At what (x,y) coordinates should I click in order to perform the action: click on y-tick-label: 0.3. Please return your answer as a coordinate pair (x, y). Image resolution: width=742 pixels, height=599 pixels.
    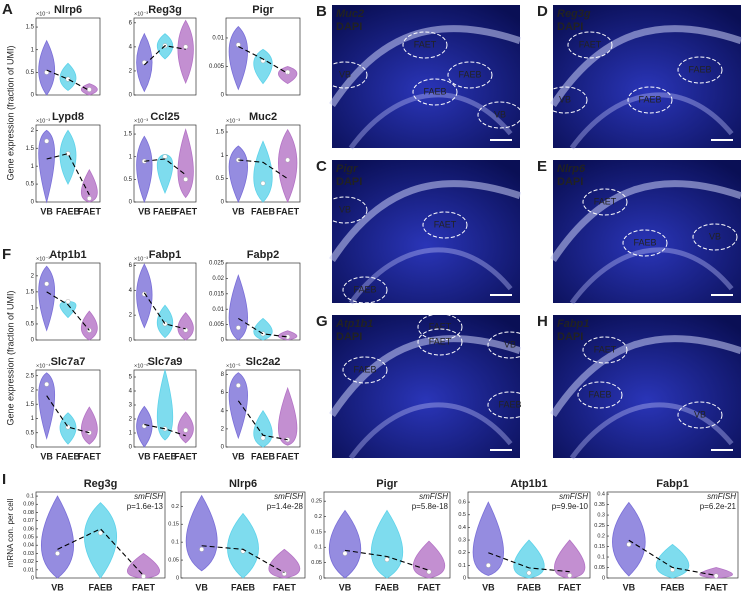
    Looking at the image, I should click on (601, 516).